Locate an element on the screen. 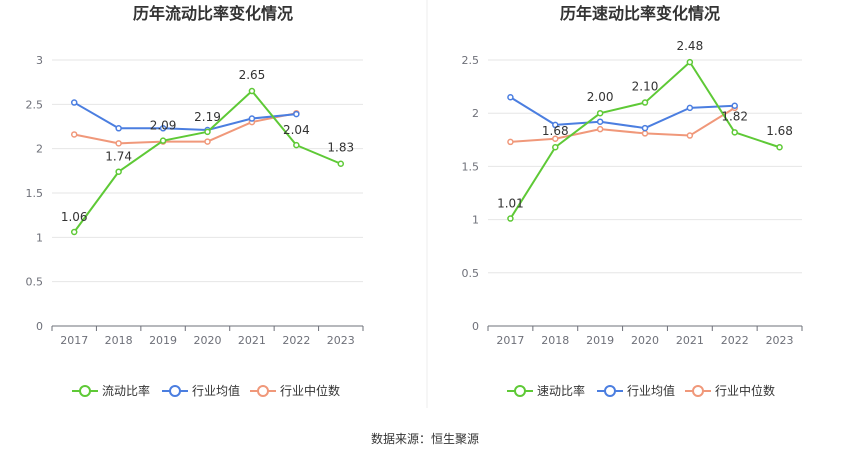 The width and height of the screenshot is (850, 459). data-label: 2.19 is located at coordinates (207, 117).